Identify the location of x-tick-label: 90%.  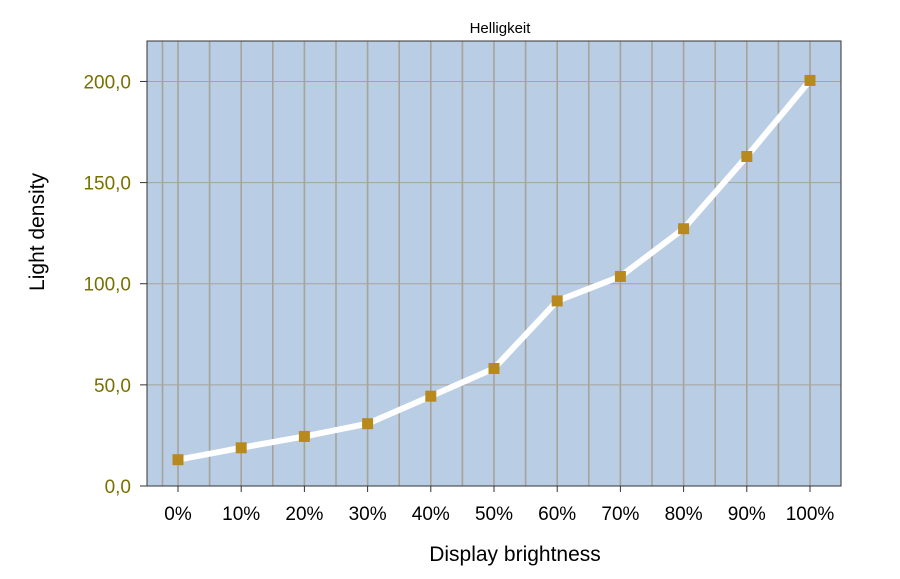
(747, 514).